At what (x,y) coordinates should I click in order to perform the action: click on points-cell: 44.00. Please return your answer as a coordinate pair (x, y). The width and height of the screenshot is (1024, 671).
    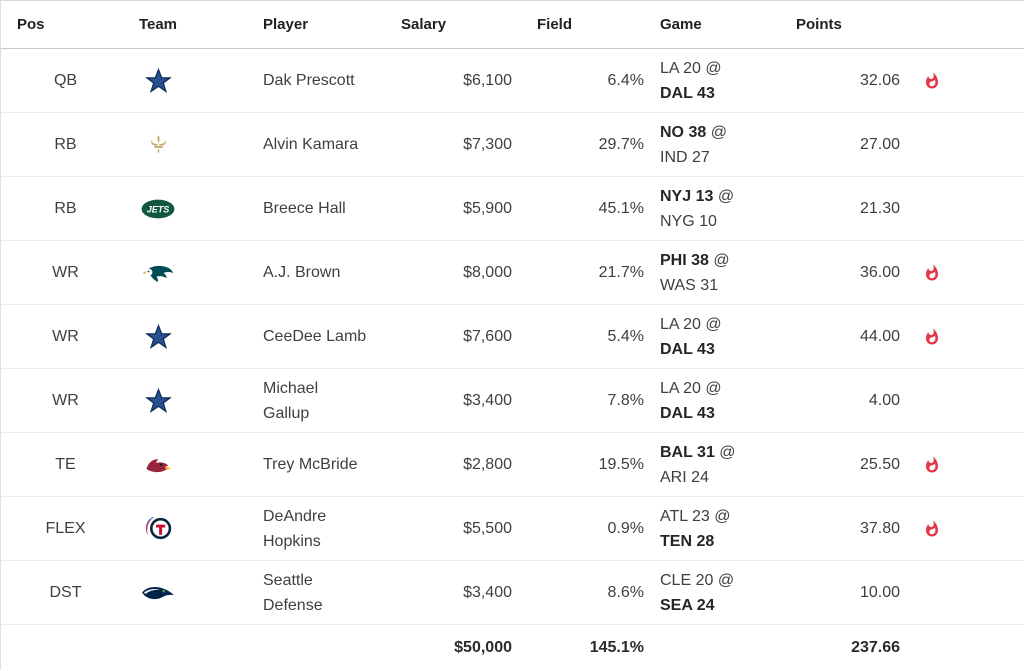
    Looking at the image, I should click on (879, 336).